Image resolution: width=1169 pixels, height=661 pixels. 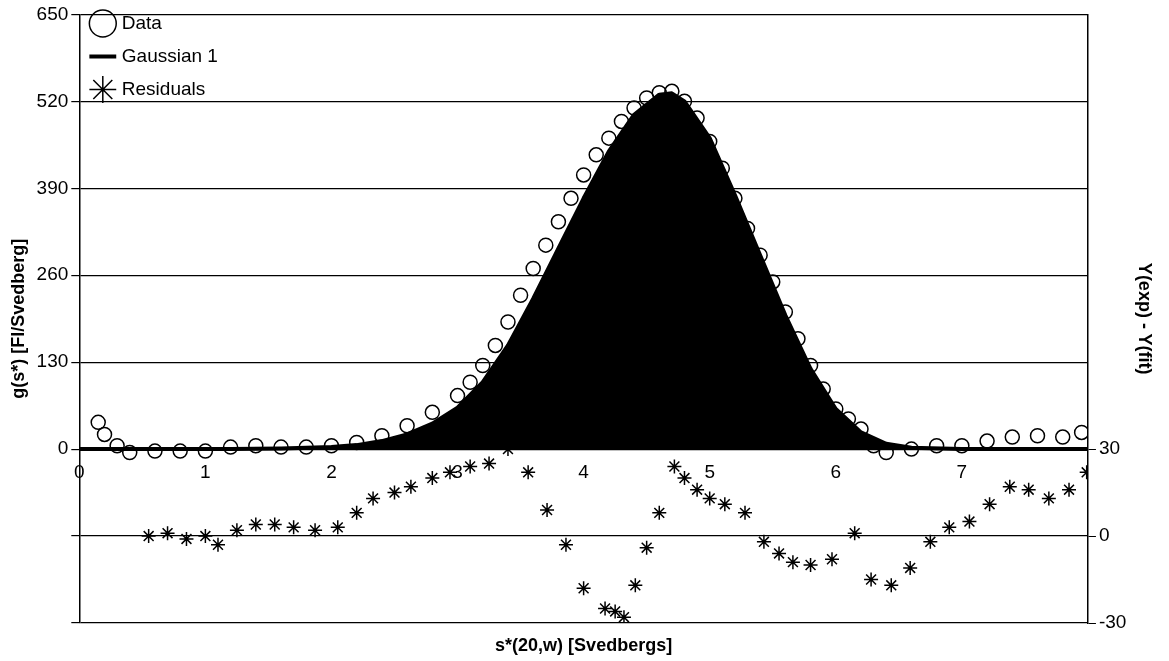 I want to click on y2-axis-title: Y(exp) - Y(fit), so click(x=1145, y=318).